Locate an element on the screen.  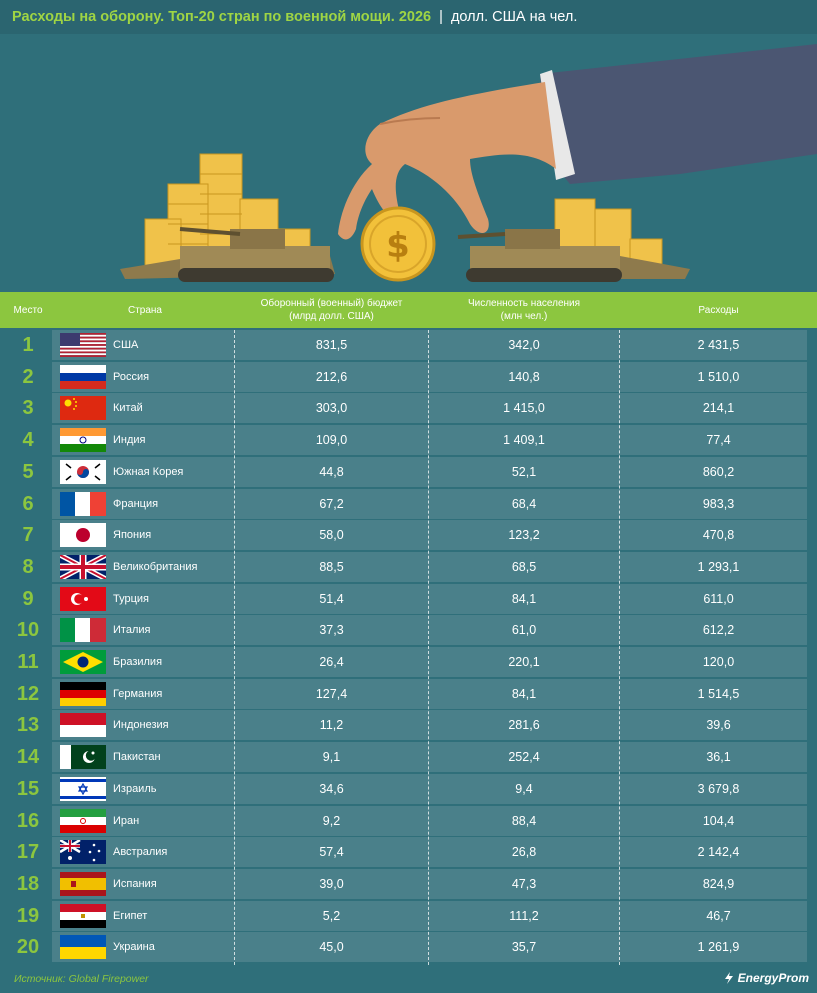
spending-value: 860,2 is located at coordinates (718, 471).